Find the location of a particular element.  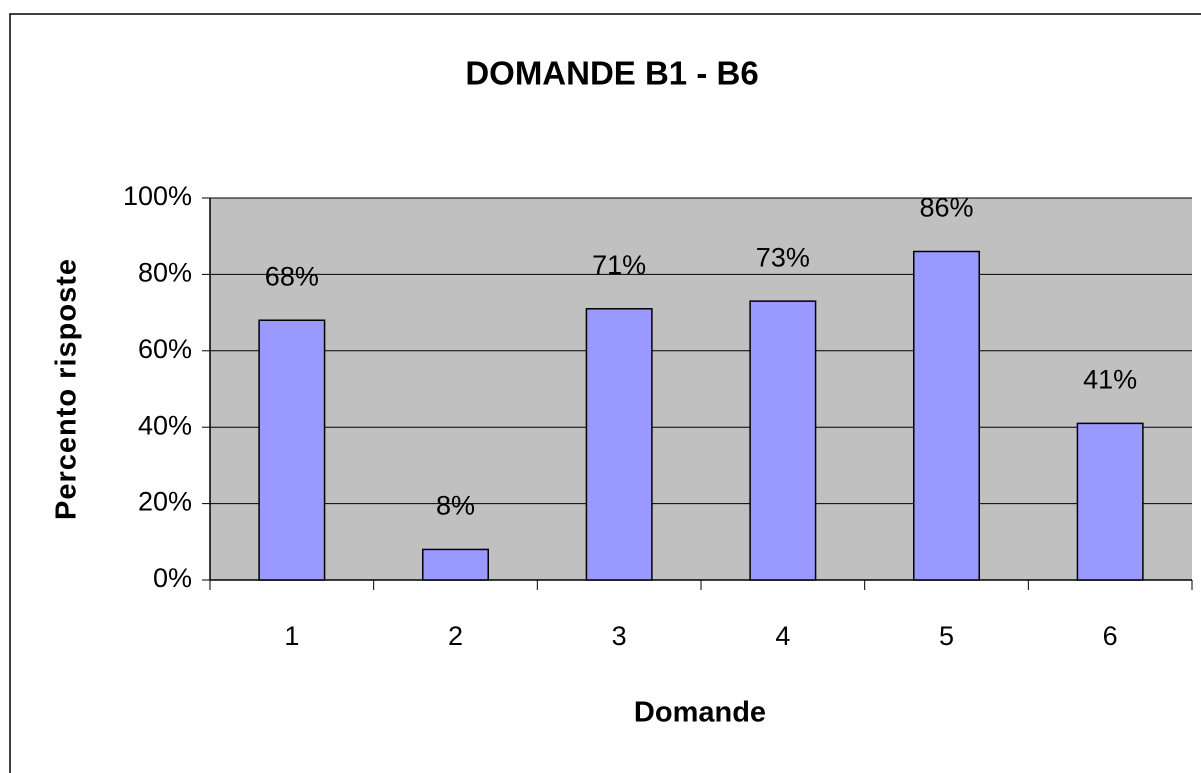

y-tick-label: 100% is located at coordinates (157, 196).